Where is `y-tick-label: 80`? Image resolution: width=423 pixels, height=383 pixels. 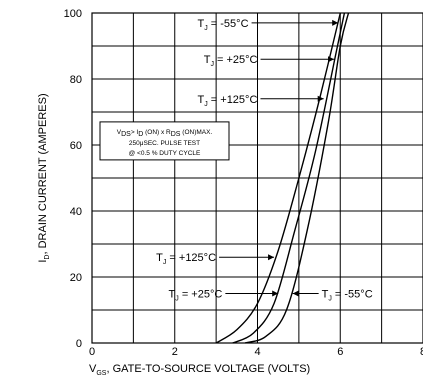
y-tick-label: 80 is located at coordinates (76, 80).